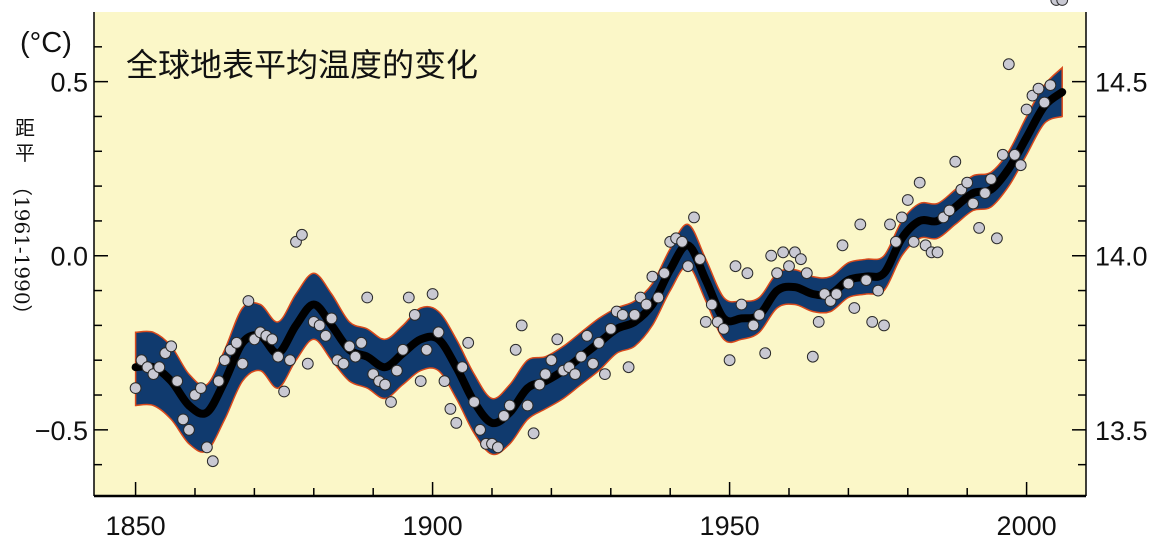 The height and width of the screenshot is (541, 1164). Describe the element at coordinates (1121, 257) in the screenshot. I see `y2-tick-label: 14.0` at that location.